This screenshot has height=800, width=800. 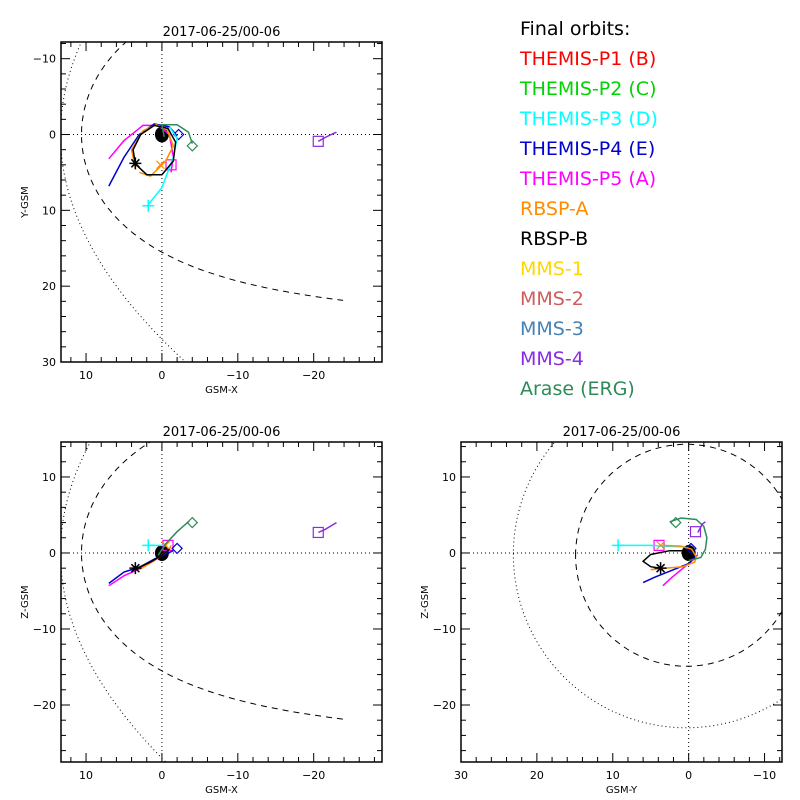 I want to click on x-tick-label: 20, so click(x=537, y=775).